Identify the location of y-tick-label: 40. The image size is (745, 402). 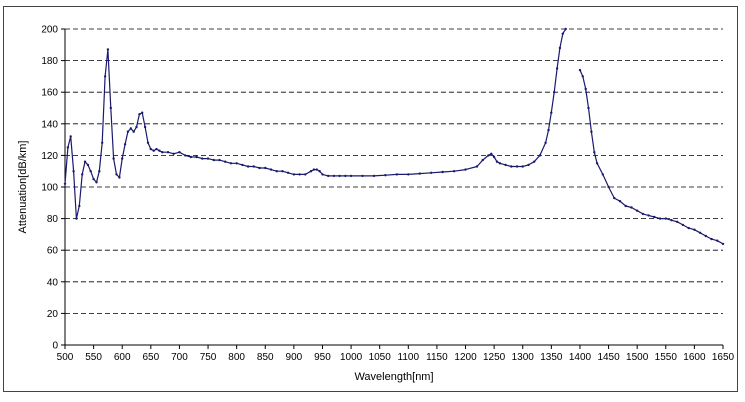
(53, 282).